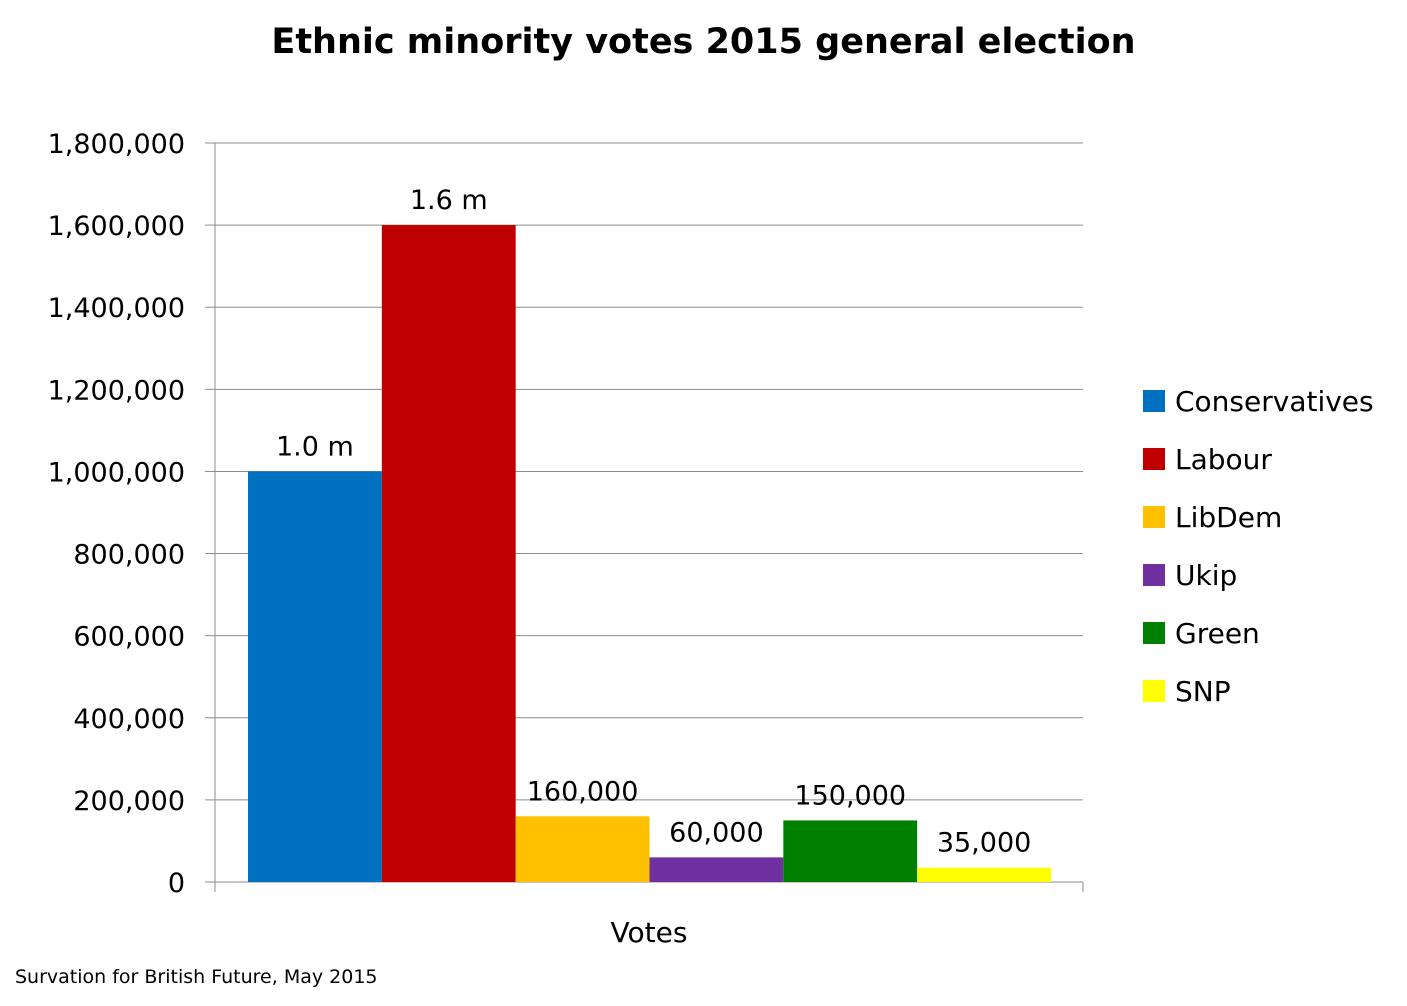 The height and width of the screenshot is (1006, 1407). Describe the element at coordinates (1217, 633) in the screenshot. I see `legend-label: Green` at that location.